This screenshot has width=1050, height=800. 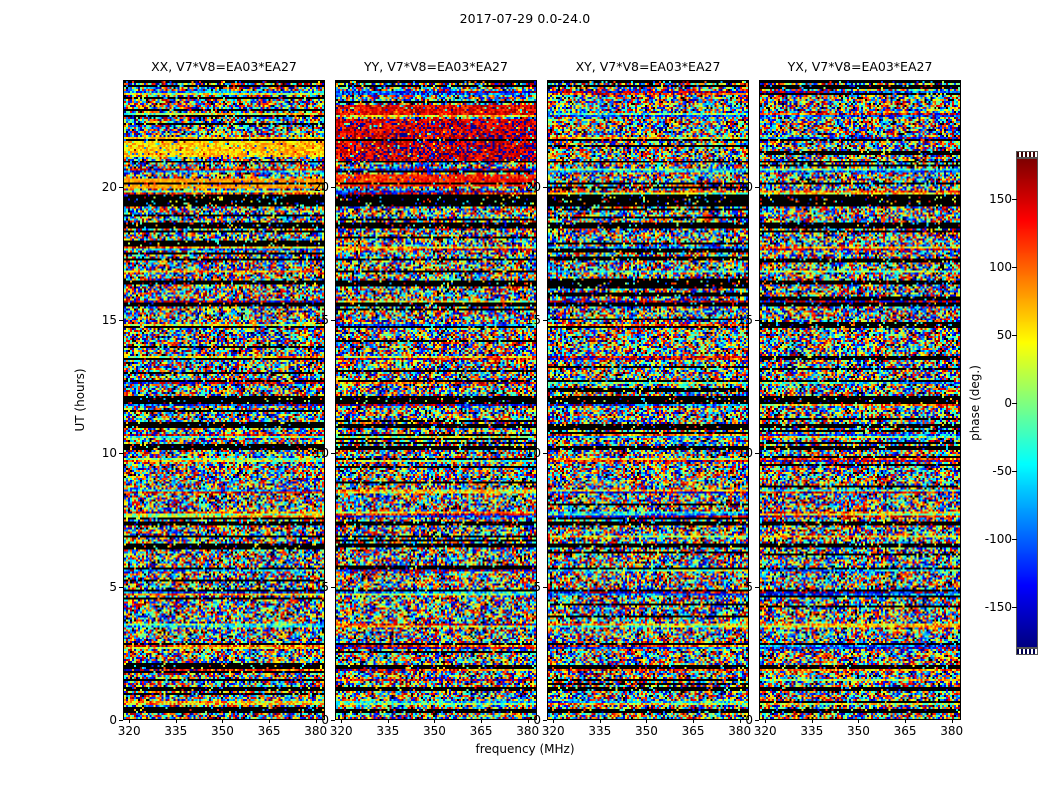 I want to click on panel-title-yx: YX, V7*V8=EA03*EA27, so click(x=860, y=66).